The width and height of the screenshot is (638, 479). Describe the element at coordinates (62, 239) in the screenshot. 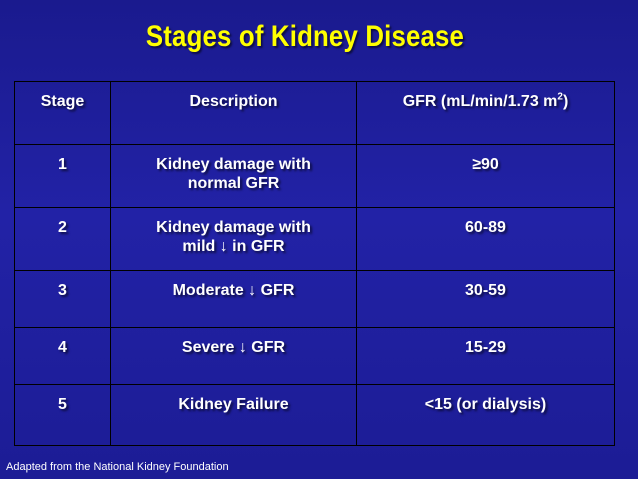

I see `stage-cell: 2` at that location.